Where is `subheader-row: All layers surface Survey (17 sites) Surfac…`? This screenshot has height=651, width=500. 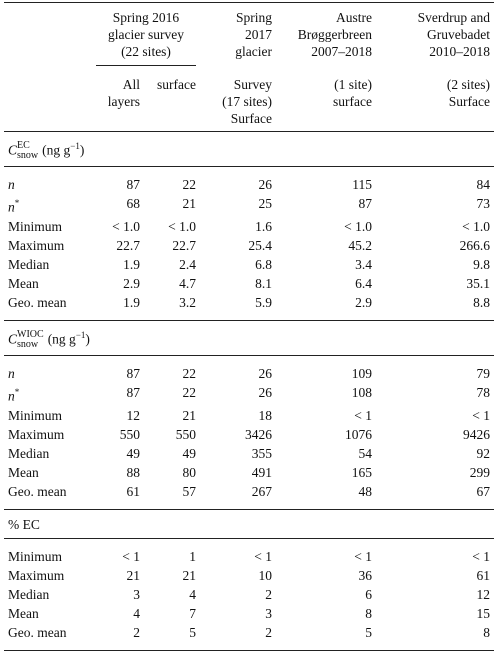
subheader-row: All layers surface Survey (17 sites) Surfac… is located at coordinates (249, 101).